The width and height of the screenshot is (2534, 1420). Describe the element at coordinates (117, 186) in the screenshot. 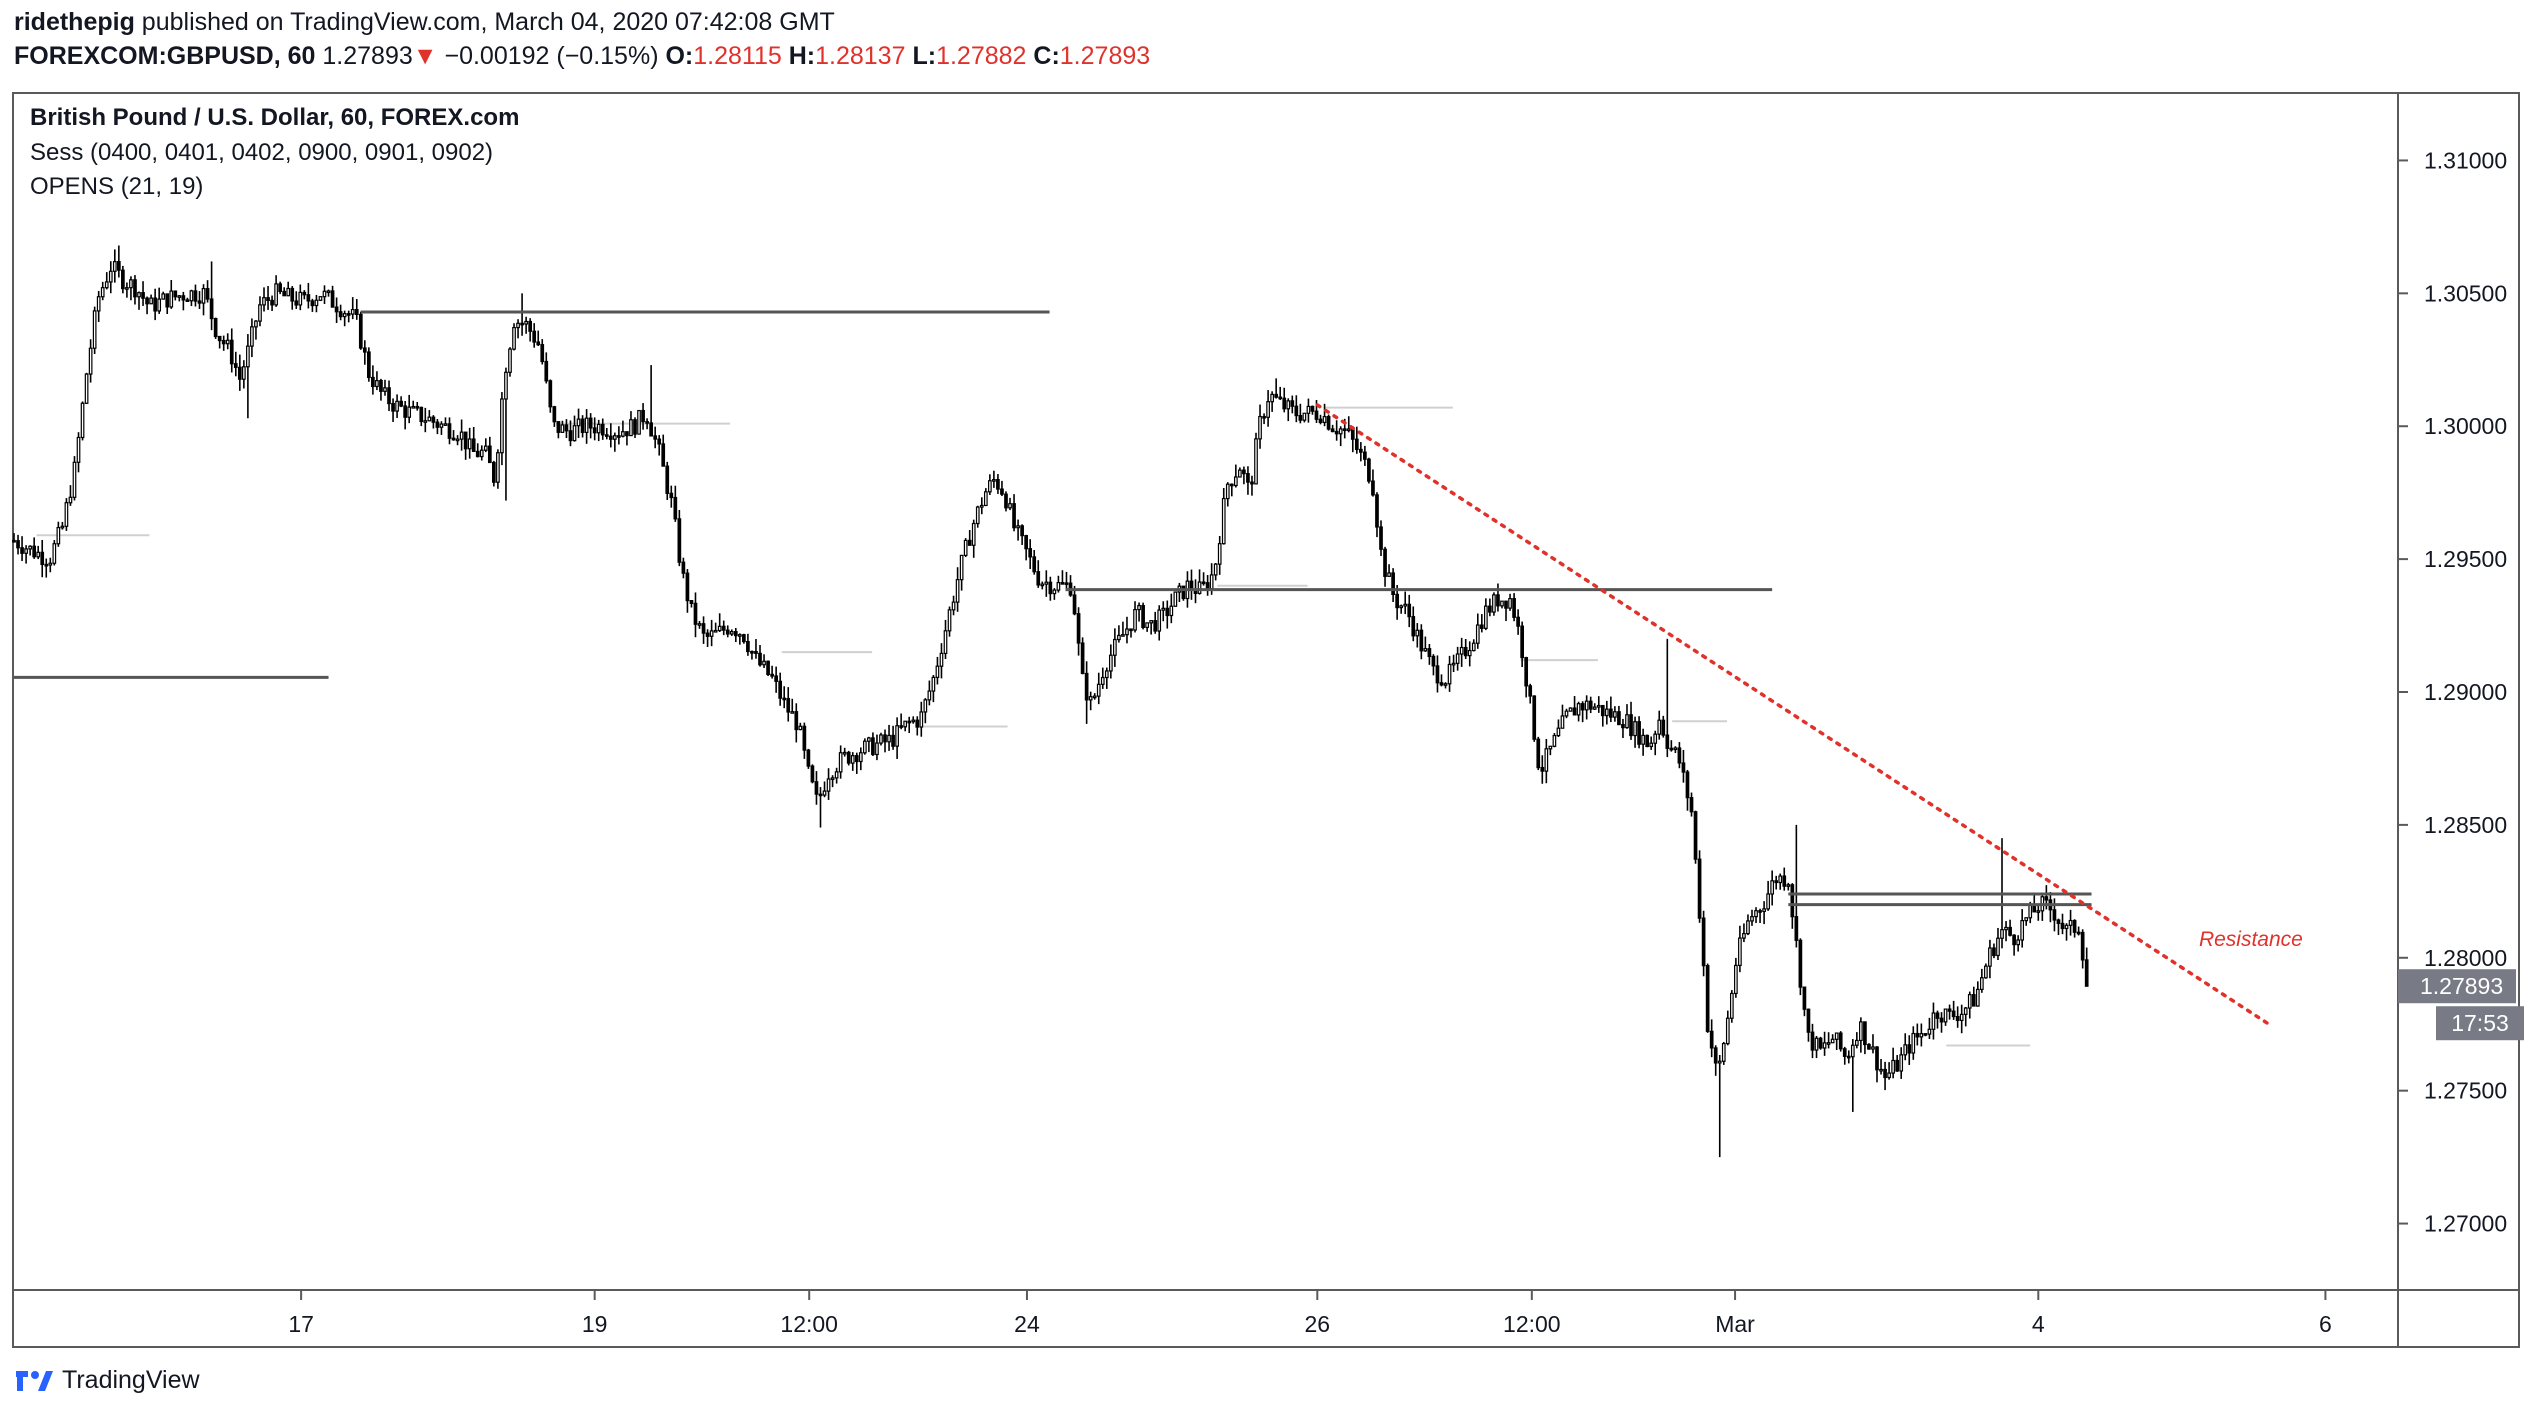

I see `indicator-opens: OPENS (21, 19)` at that location.